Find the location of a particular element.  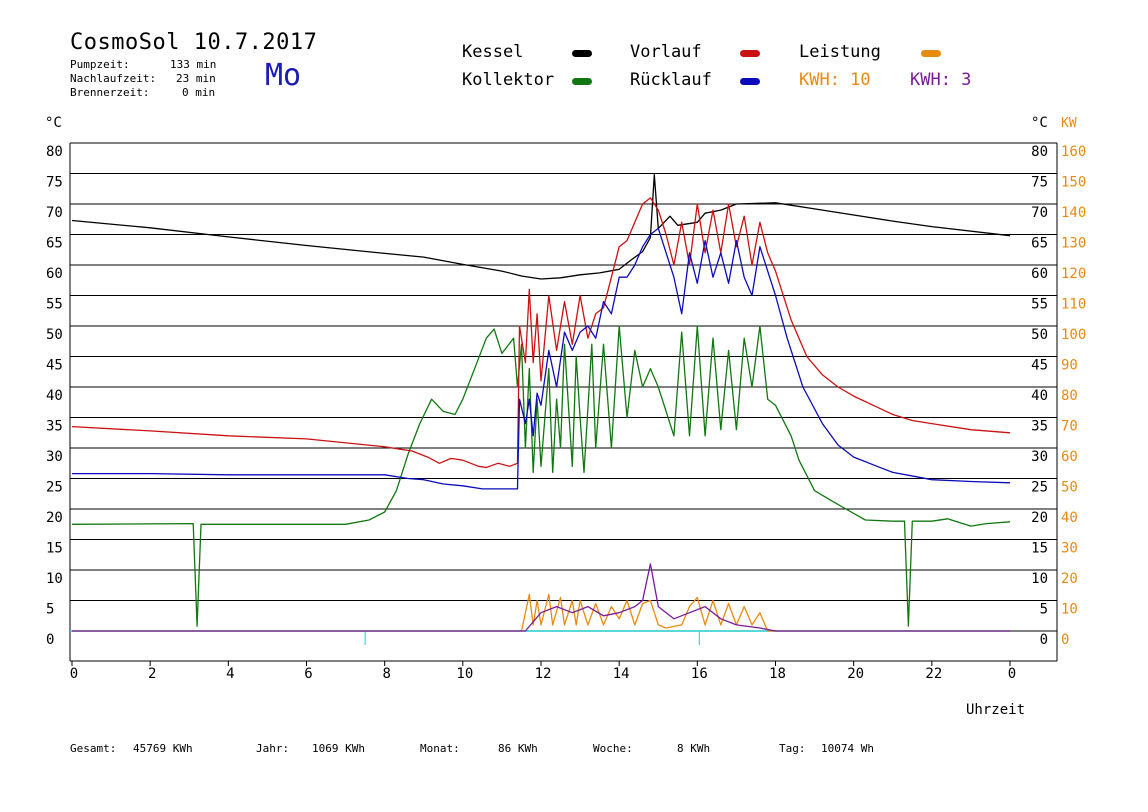

y-tick-label-right: 40 is located at coordinates (1039, 396).